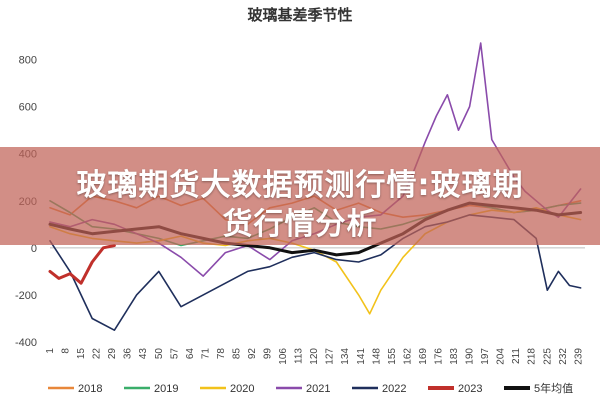 This screenshot has width=600, height=400. I want to click on x-tick-label: 22, so click(97, 354).